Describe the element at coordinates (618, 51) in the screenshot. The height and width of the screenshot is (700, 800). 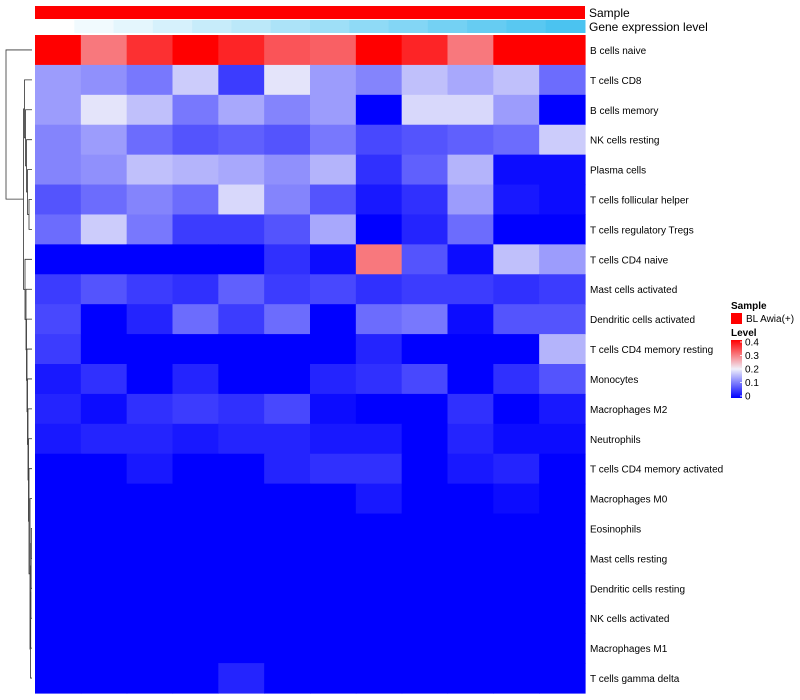
I see `row-label: B cells naive` at that location.